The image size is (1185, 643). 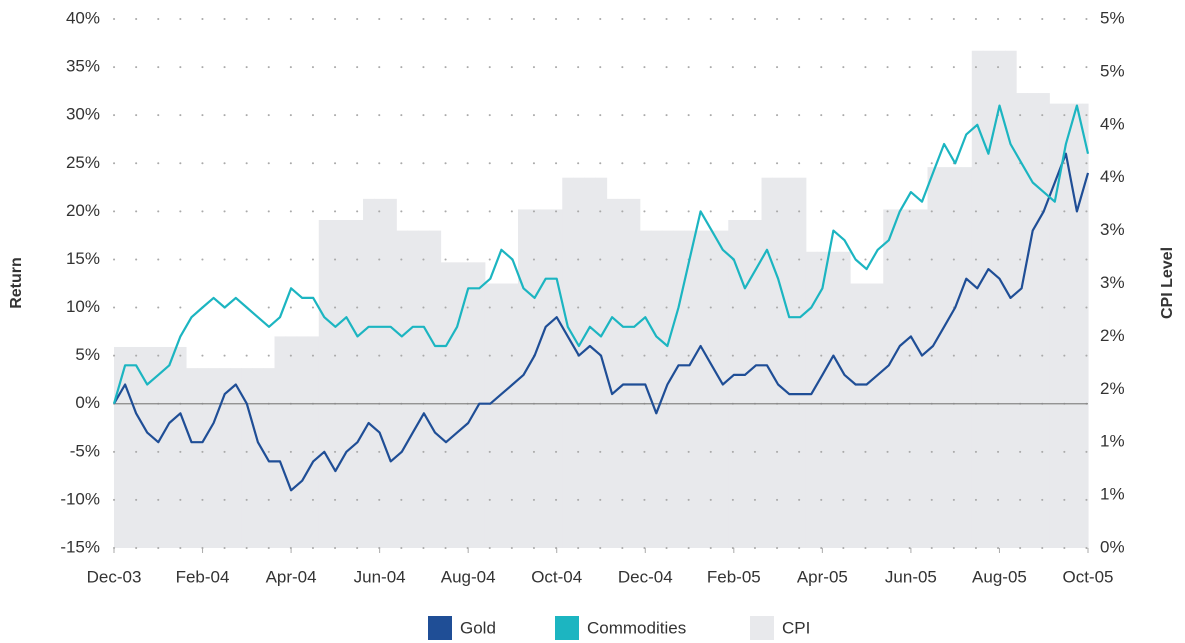 What do you see at coordinates (80, 546) in the screenshot?
I see `y-tick-label: -15%` at bounding box center [80, 546].